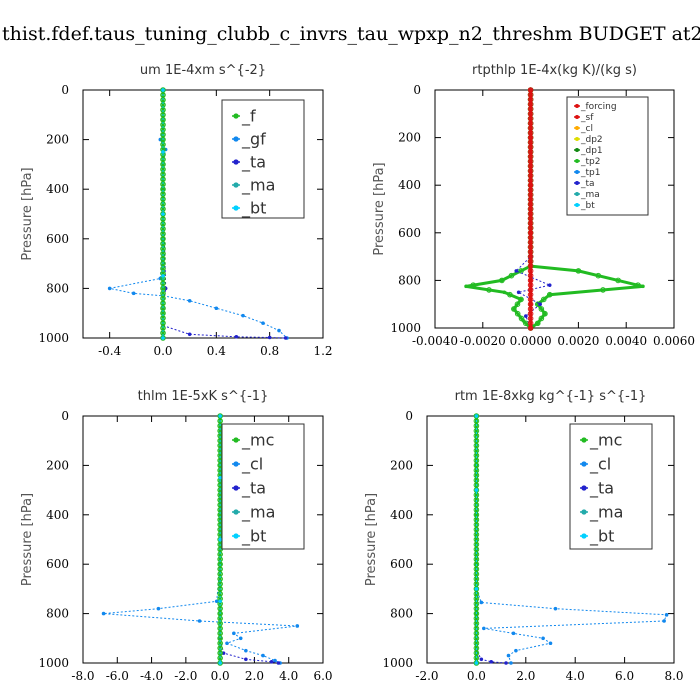 The width and height of the screenshot is (700, 700). I want to click on panel-title: rtpthlp 1E-4x(kg K)/(kg s), so click(554, 70).